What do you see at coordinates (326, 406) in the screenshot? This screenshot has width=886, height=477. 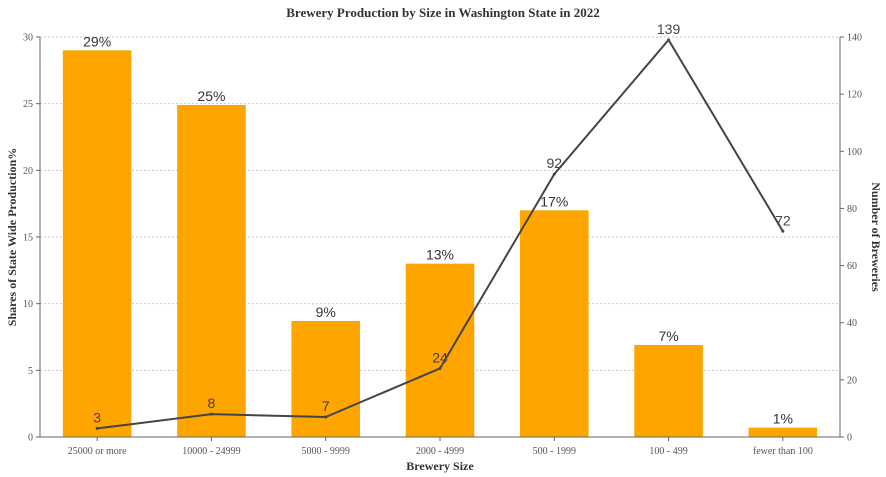 I see `line-label: 7` at bounding box center [326, 406].